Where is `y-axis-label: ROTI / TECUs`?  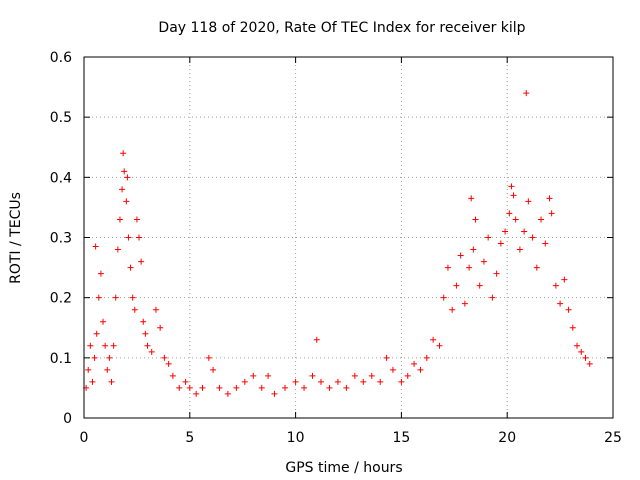 y-axis-label: ROTI / TECUs is located at coordinates (16, 238).